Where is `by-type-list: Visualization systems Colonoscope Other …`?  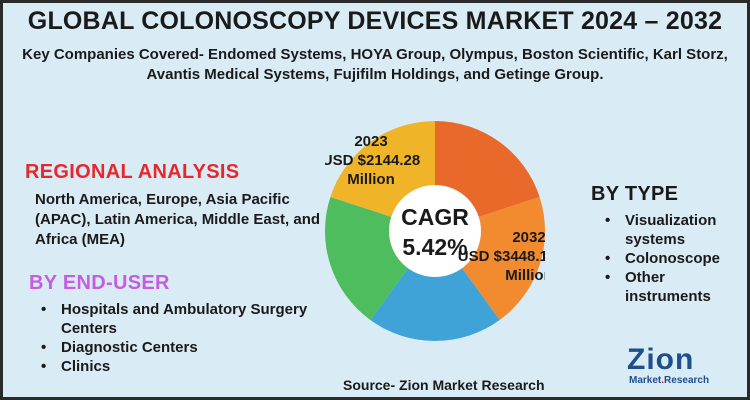
by-type-list: Visualization systems Colonoscope Other … is located at coordinates (673, 258).